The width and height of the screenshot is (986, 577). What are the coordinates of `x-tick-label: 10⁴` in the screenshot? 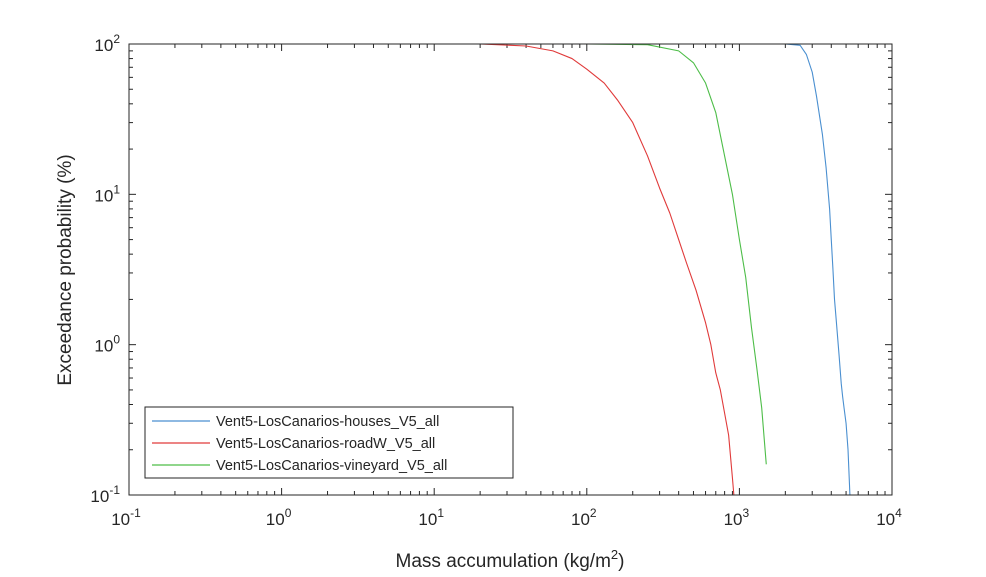 It's located at (889, 517).